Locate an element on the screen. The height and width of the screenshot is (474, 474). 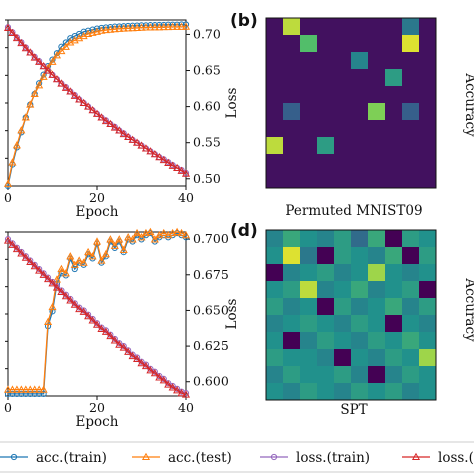
heatmap-permuted-mnist09 is located at coordinates (351, 103).